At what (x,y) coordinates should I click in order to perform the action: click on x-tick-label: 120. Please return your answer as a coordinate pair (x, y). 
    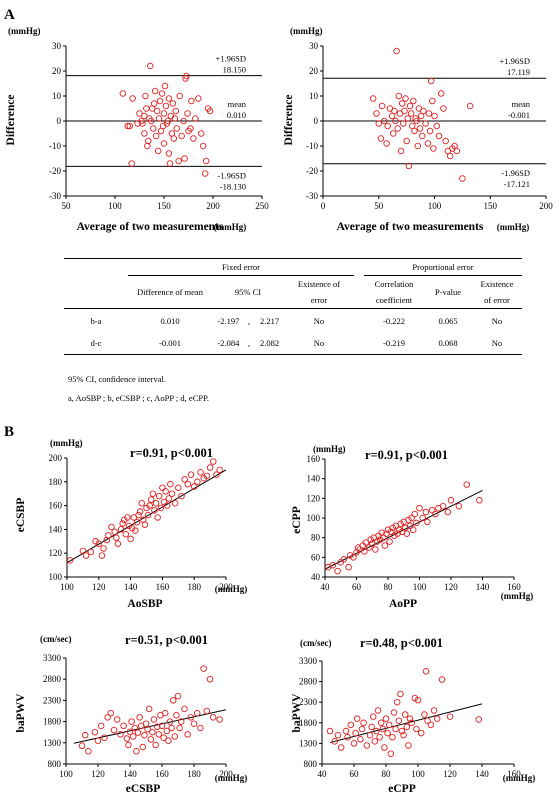
    Looking at the image, I should click on (99, 587).